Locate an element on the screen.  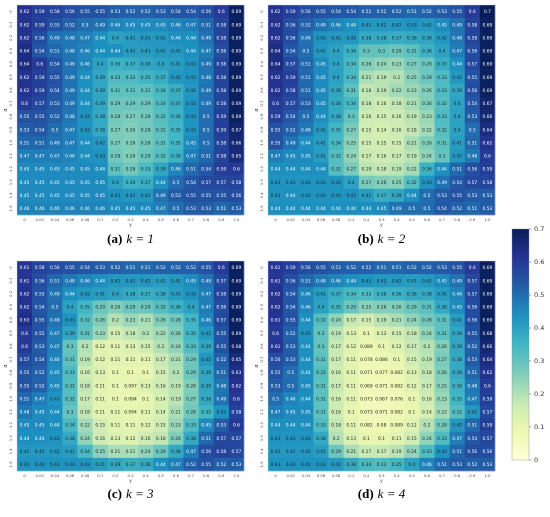
x-tick-label: 1.0 is located at coordinates (487, 475).